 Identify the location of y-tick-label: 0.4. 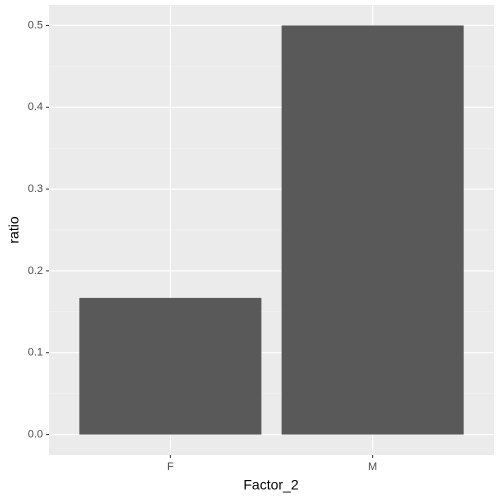
(35, 107).